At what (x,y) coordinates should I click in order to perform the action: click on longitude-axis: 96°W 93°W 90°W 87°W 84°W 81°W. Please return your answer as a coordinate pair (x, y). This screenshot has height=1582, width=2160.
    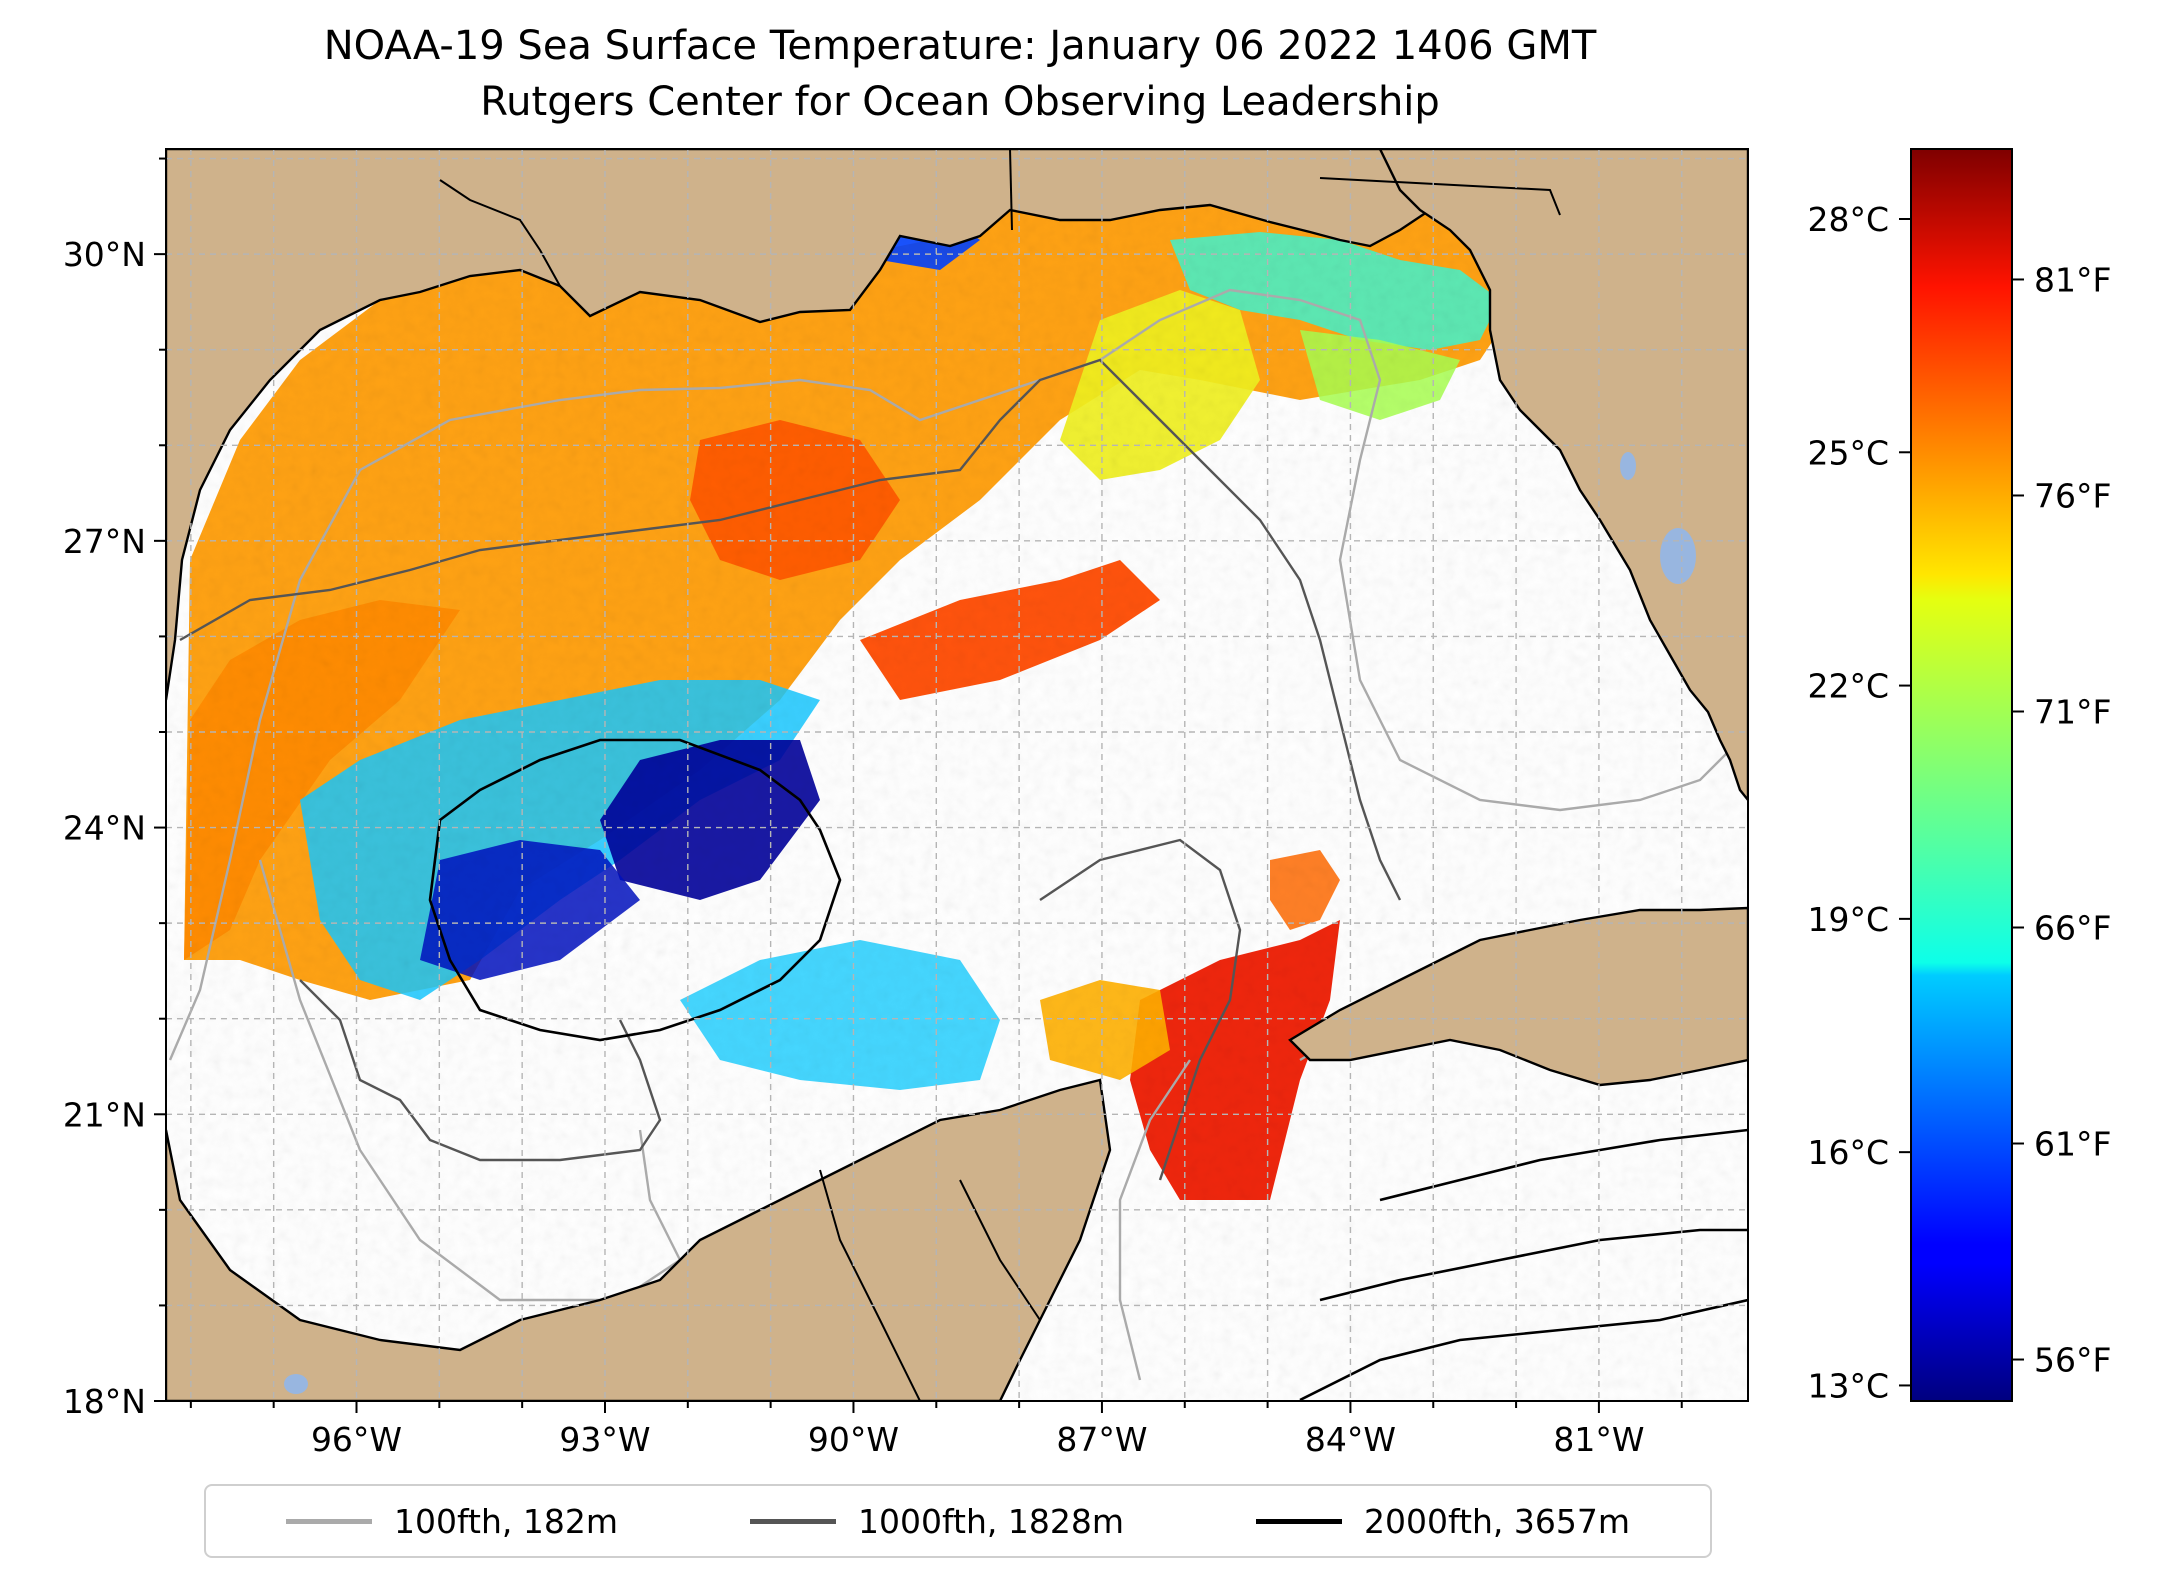
    Looking at the image, I should click on (936, 1430).